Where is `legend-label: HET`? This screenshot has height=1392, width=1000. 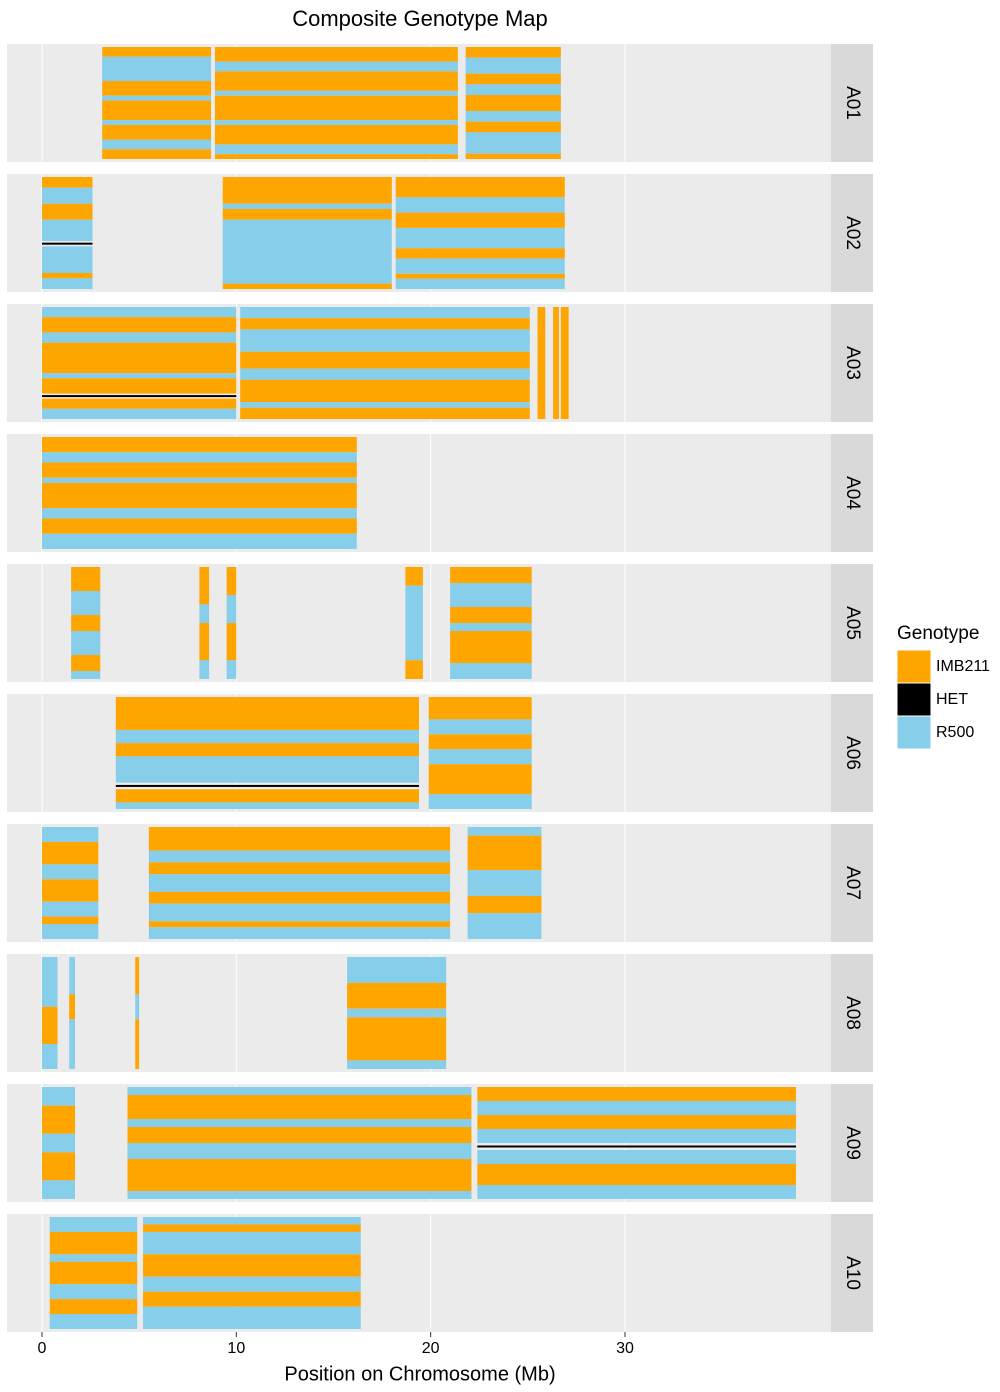 legend-label: HET is located at coordinates (952, 699).